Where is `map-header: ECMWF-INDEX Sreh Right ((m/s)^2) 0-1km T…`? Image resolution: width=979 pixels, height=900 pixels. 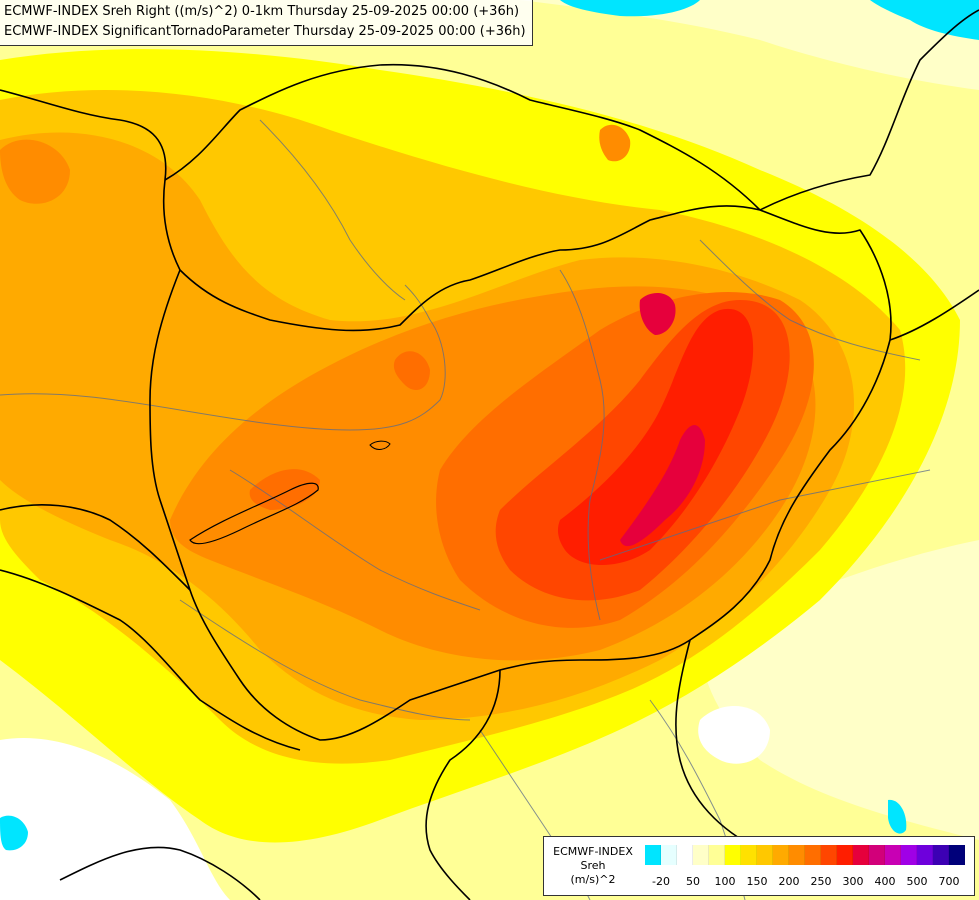
map-header: ECMWF-INDEX Sreh Right ((m/s)^2) 0-1km T… is located at coordinates (266, 23).